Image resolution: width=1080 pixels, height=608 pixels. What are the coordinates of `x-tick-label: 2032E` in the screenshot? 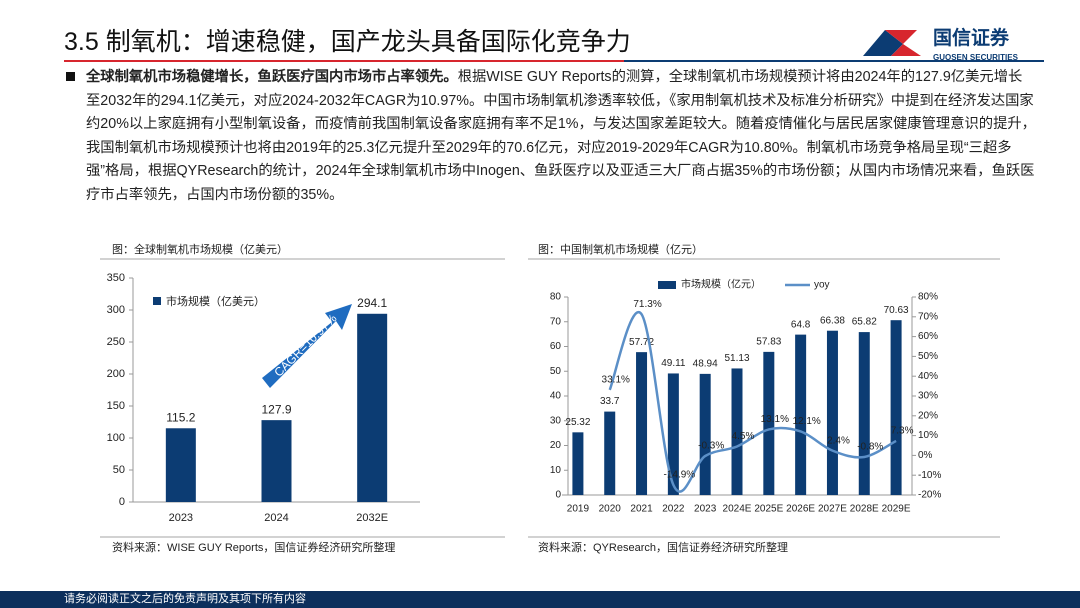 It's located at (372, 518).